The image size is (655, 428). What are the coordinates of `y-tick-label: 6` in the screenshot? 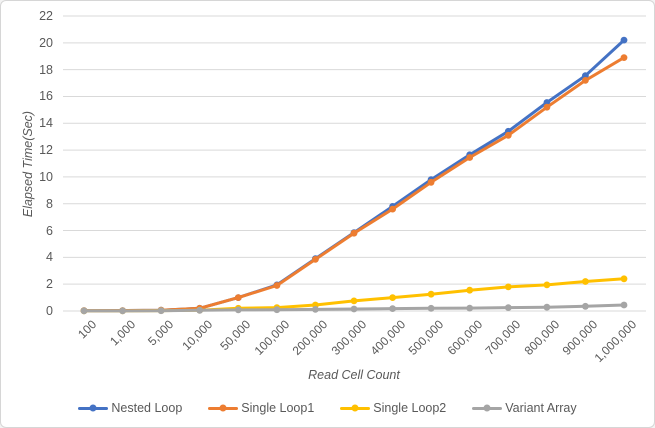 It's located at (49, 230).